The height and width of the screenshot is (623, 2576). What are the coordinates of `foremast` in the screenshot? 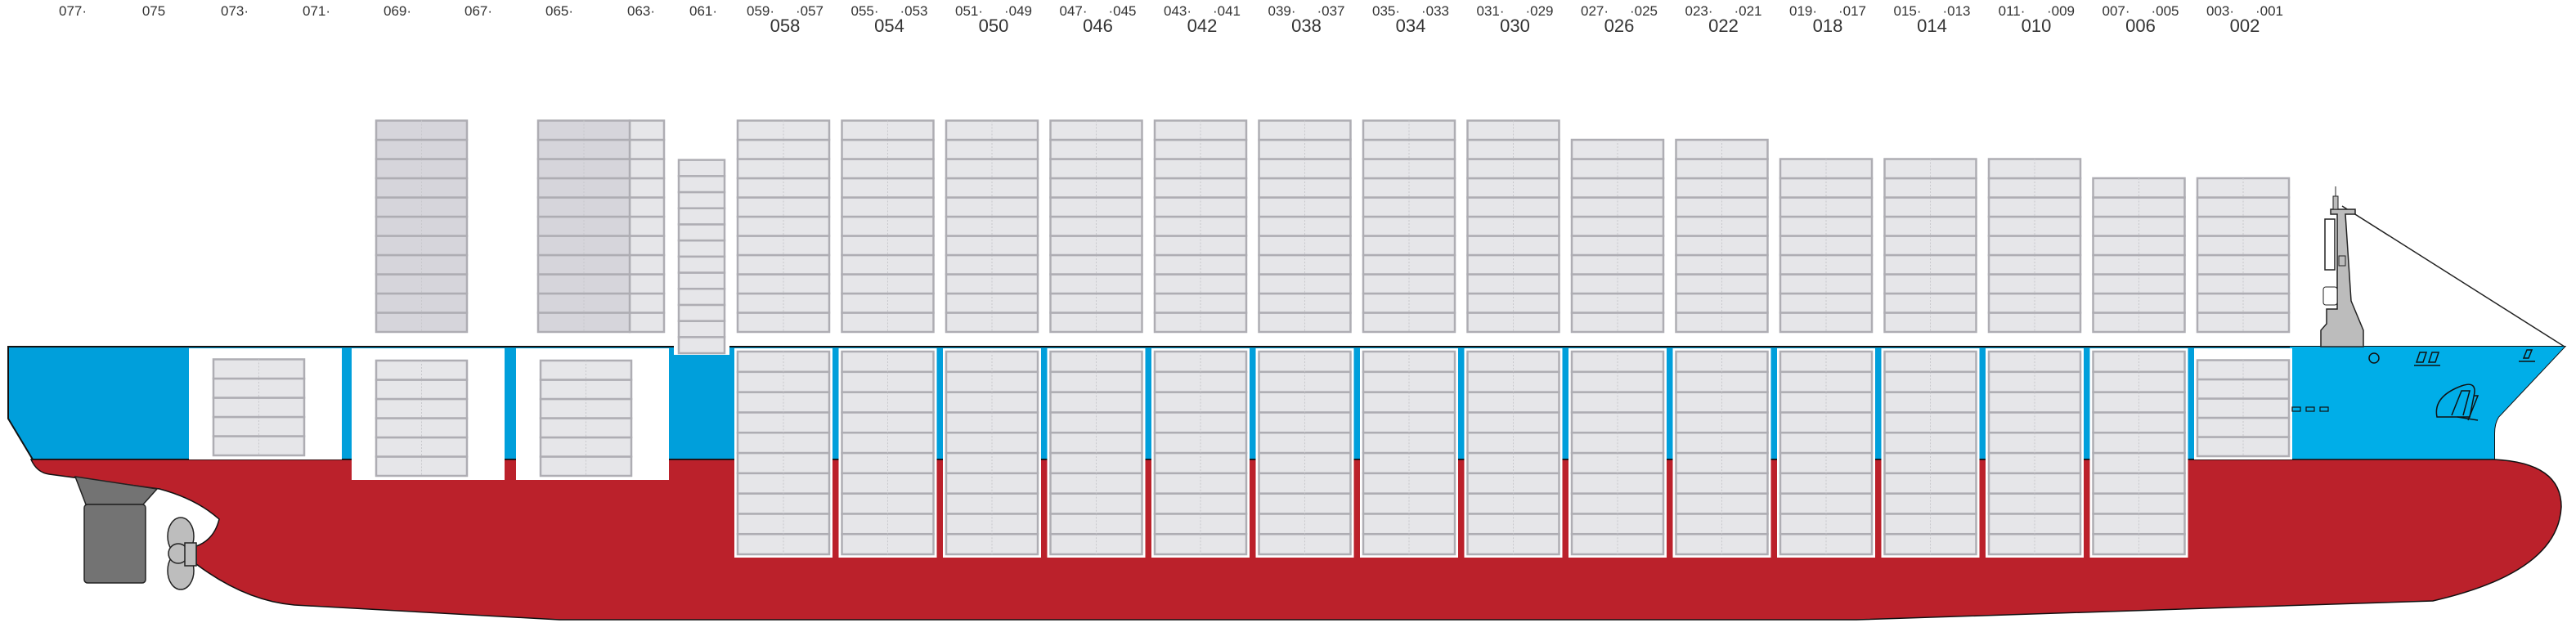 It's located at (2342, 277).